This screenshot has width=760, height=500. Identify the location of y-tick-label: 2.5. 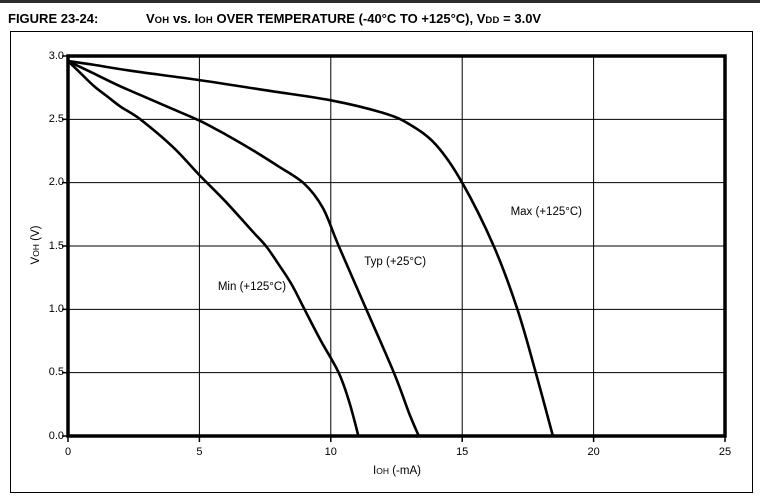
(56, 118).